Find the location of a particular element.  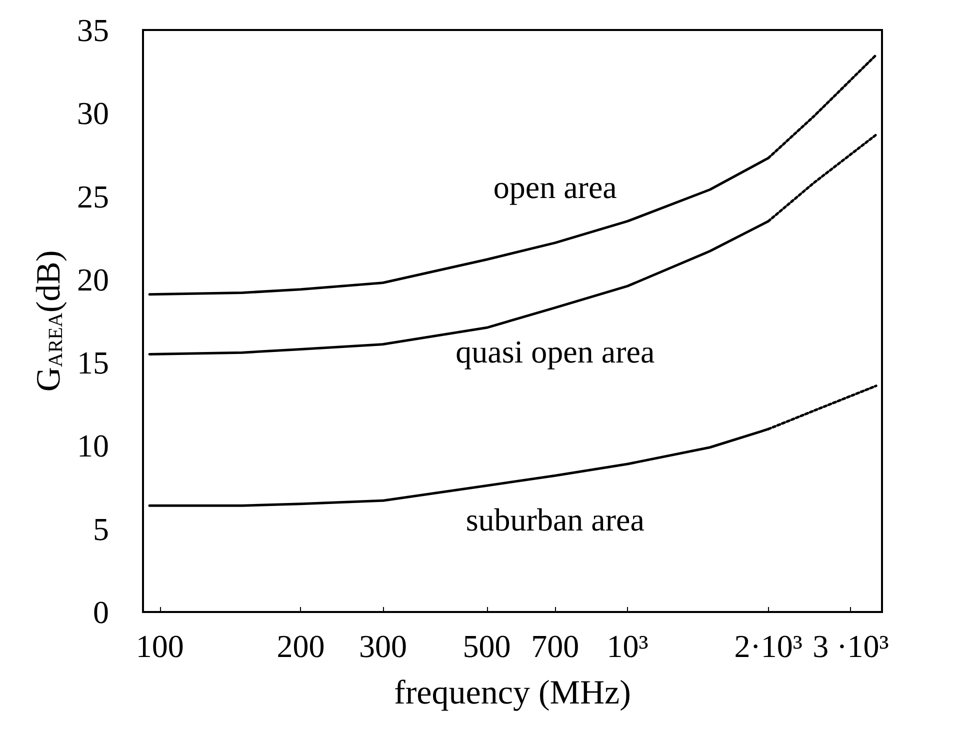

x-tick-label: 100 is located at coordinates (160, 646).